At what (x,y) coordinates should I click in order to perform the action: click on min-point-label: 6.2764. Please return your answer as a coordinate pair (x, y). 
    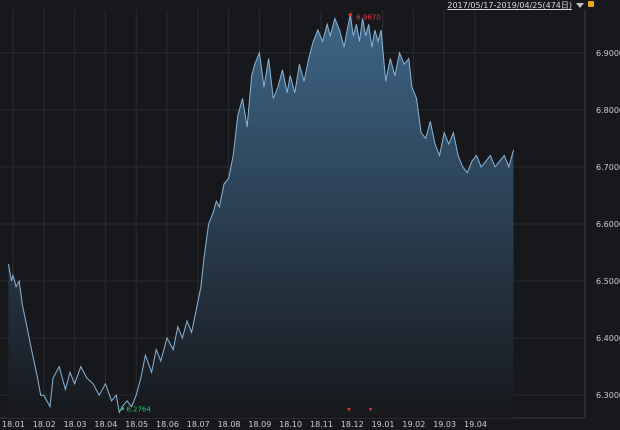
    Looking at the image, I should click on (138, 410).